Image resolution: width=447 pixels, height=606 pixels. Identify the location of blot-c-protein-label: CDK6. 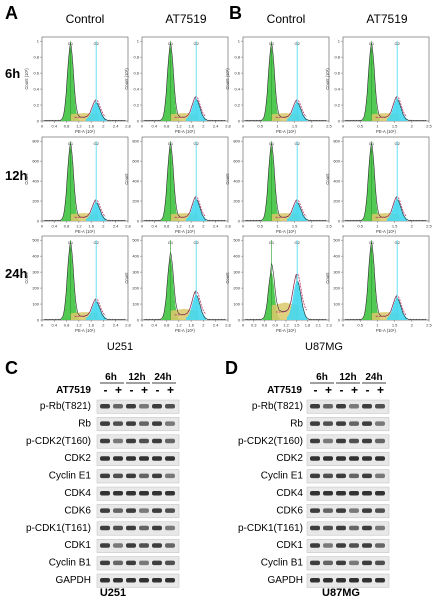
(77, 510).